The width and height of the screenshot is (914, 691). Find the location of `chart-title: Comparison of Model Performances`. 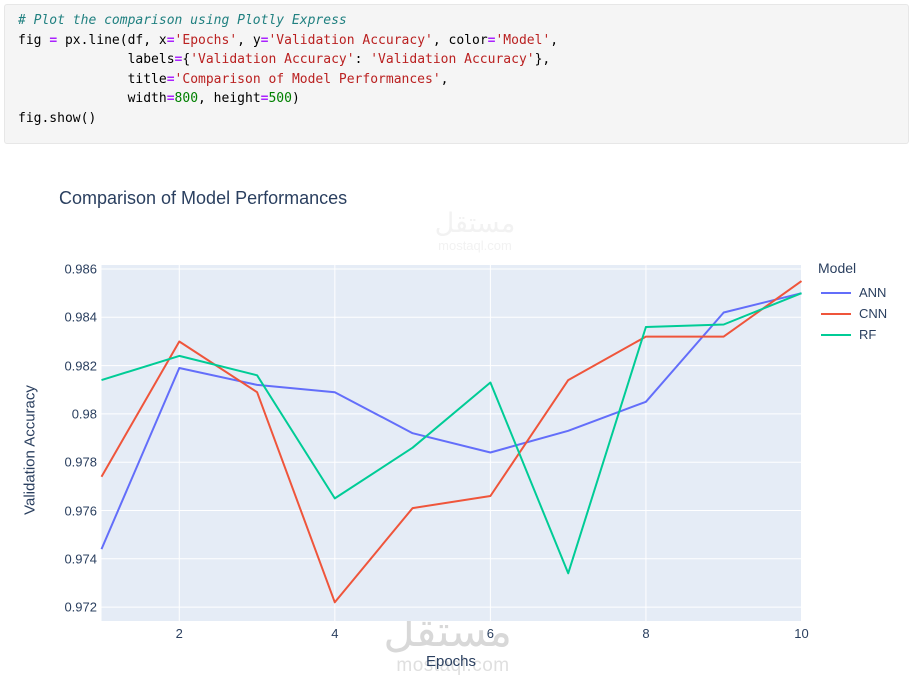

chart-title: Comparison of Model Performances is located at coordinates (203, 198).